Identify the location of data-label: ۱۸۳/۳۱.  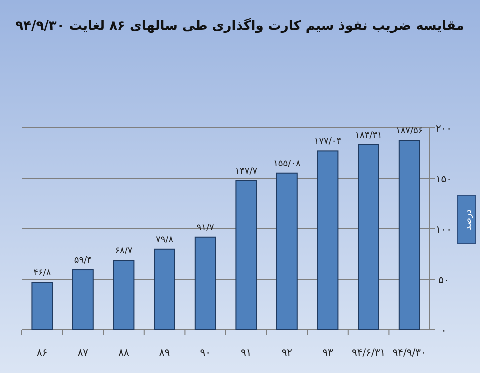
(368, 135).